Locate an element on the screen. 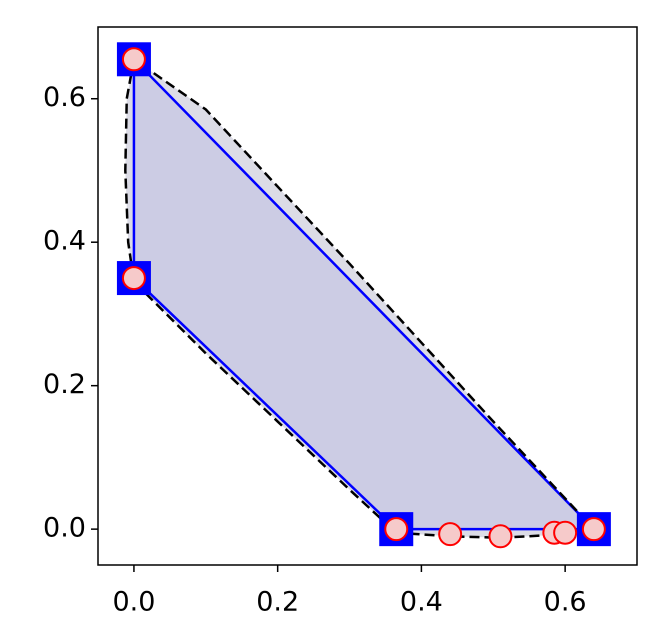 This screenshot has width=664, height=639. x-tick-label: 0.0 is located at coordinates (133, 602).